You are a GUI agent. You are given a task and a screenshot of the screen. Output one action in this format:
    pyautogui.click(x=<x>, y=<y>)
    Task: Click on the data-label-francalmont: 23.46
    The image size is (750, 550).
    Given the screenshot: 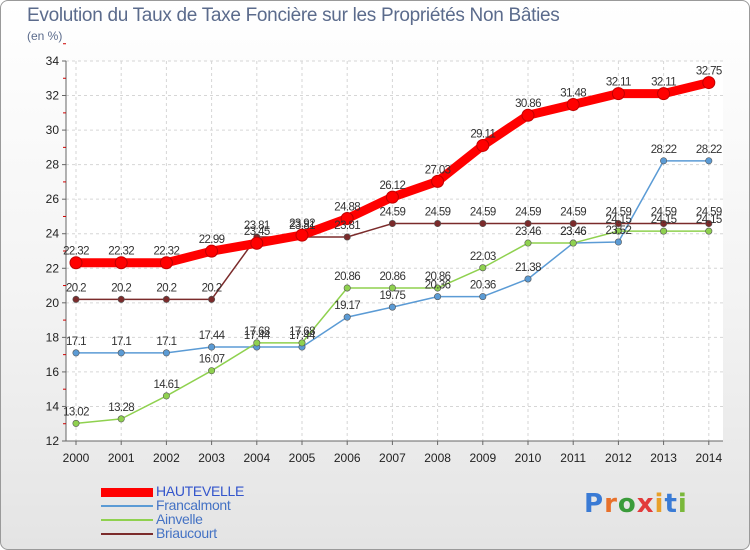 What is the action you would take?
    pyautogui.click(x=573, y=232)
    